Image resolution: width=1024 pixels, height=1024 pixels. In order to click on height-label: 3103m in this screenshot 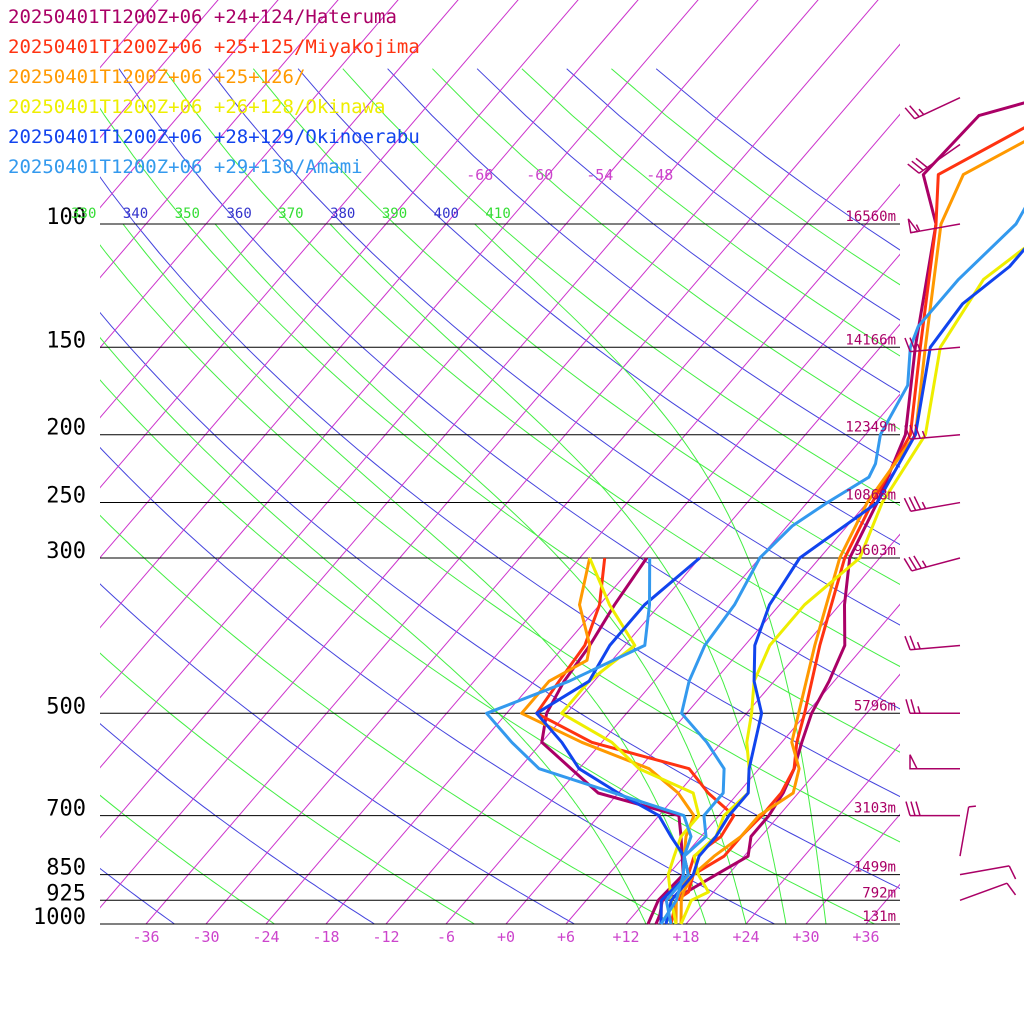, I will do `click(875, 809)`.